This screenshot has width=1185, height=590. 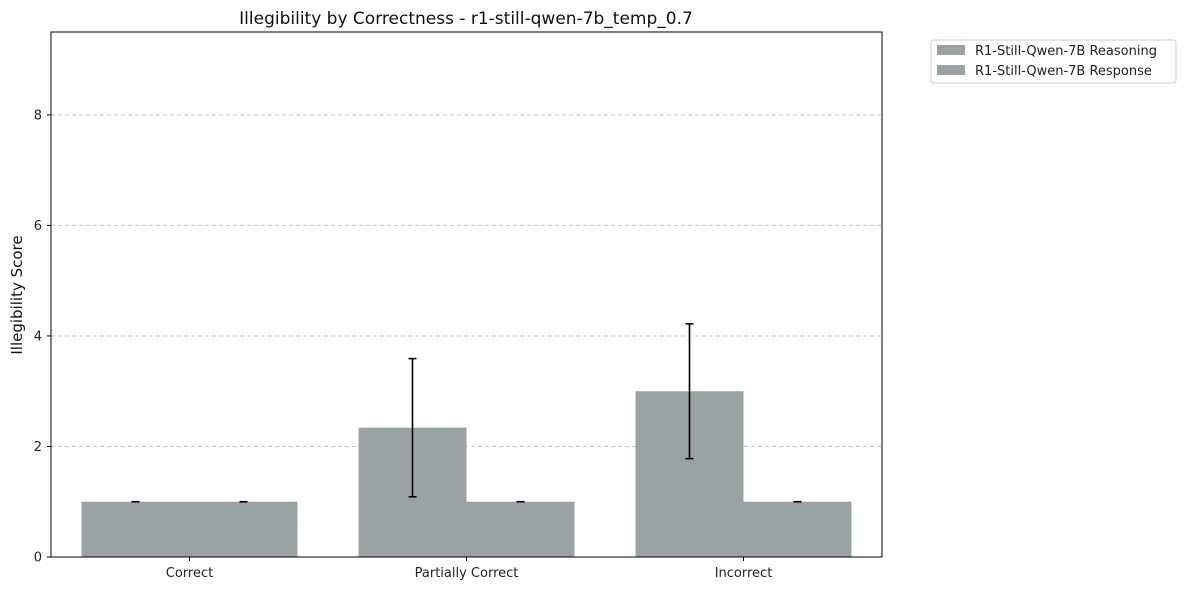 I want to click on y-axis: 0 2 4 6 8, so click(x=42, y=337).